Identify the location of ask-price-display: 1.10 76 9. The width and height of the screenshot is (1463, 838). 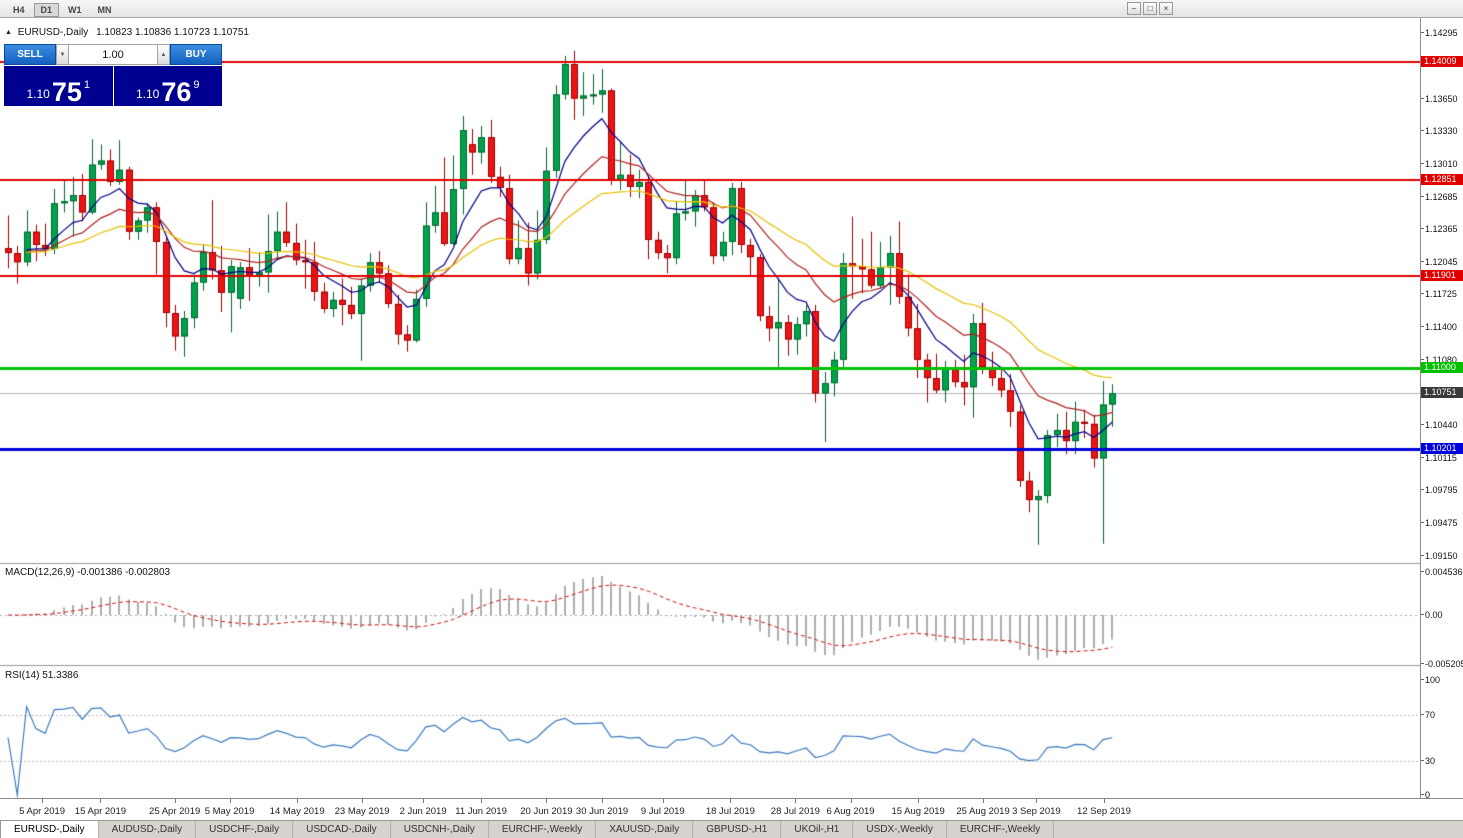
(167, 86).